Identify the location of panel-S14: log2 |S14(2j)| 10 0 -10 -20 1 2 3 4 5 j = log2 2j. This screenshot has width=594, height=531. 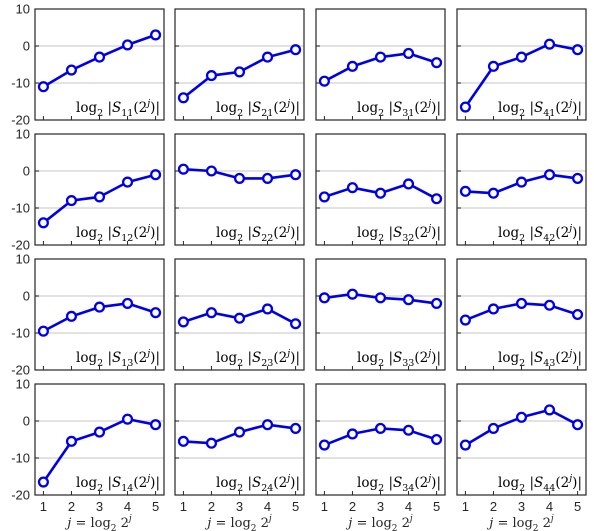
(88, 454).